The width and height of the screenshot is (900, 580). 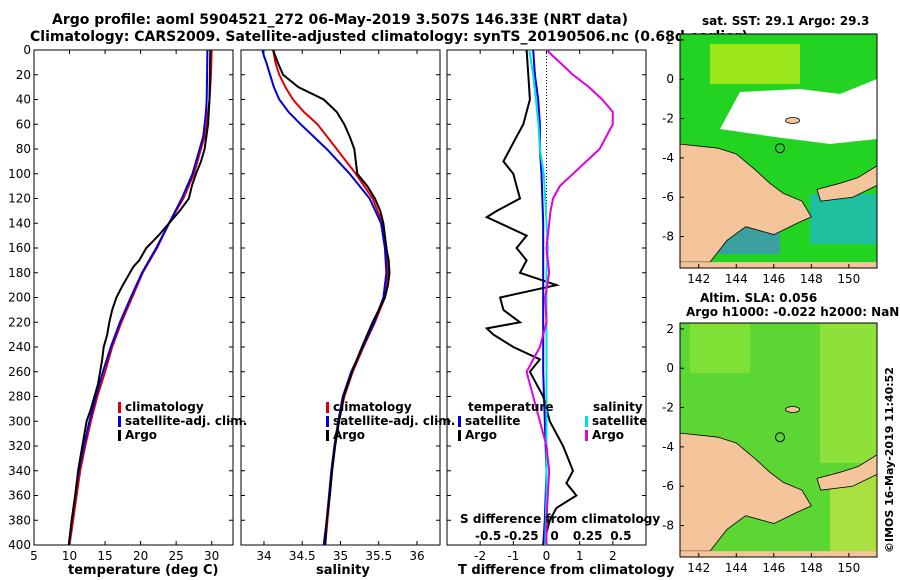 I want to click on s-tick-label: 0, so click(x=554, y=536).